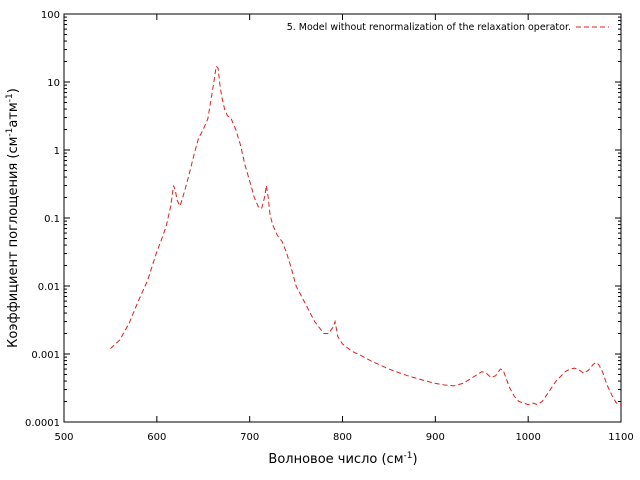 The image size is (640, 480). What do you see at coordinates (13, 242) in the screenshot?
I see `y-axis-title-main: Коэффициент поглощения (см` at bounding box center [13, 242].